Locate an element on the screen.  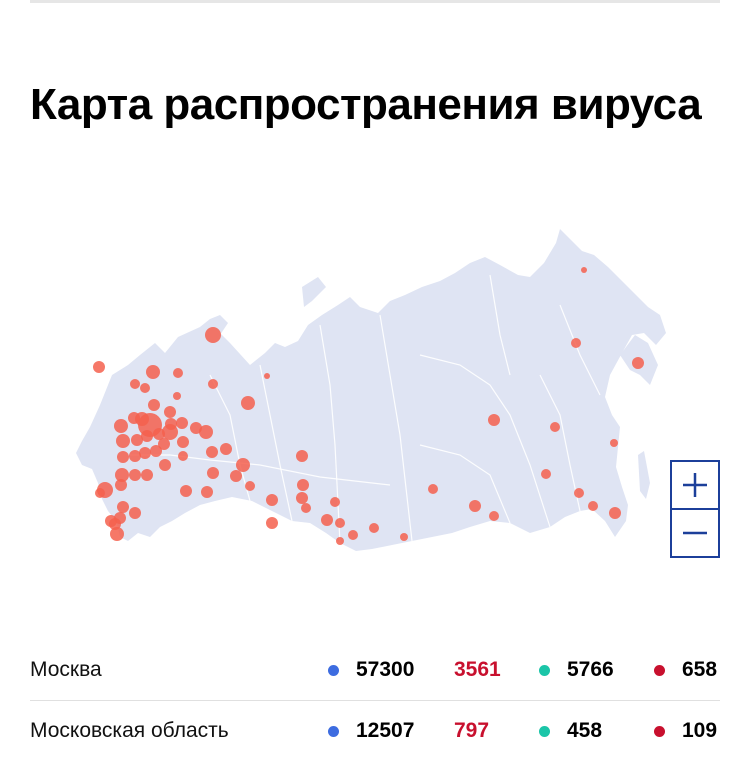
region-name: Московская область is located at coordinates (129, 730).